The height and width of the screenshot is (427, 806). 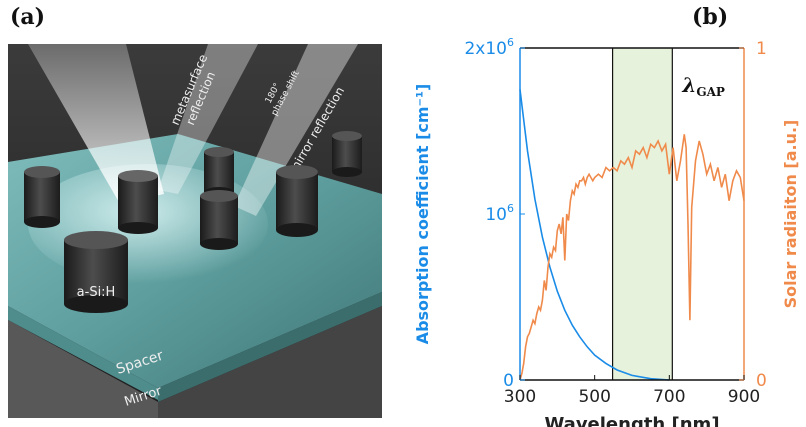 I want to click on mirror-right-side, so click(x=270, y=362).